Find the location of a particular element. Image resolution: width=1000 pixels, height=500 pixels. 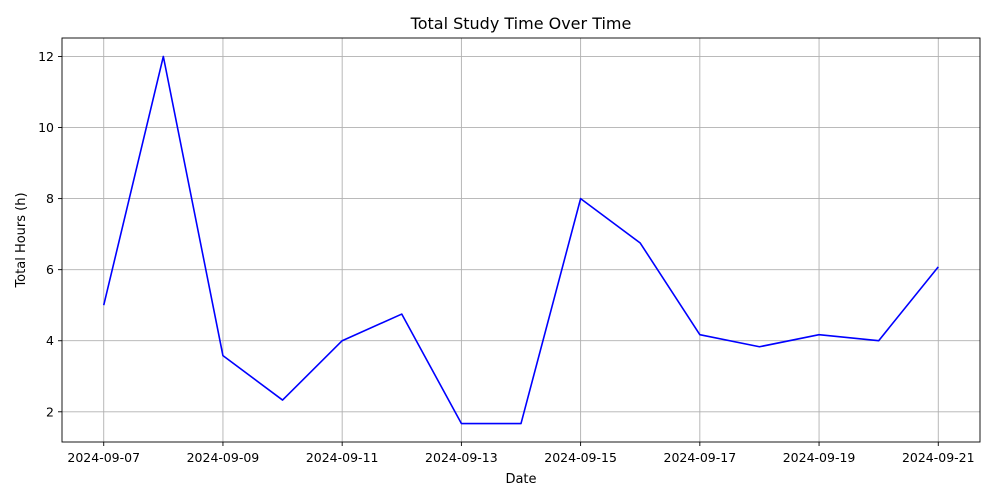

x-tick-label: 2024-09-17 is located at coordinates (700, 457).